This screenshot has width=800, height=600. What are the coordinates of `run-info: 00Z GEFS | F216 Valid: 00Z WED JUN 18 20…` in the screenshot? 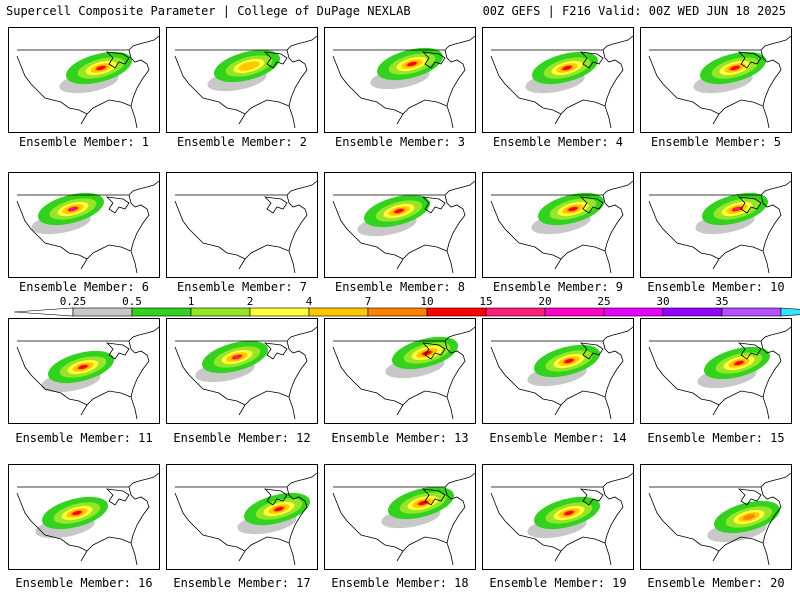 It's located at (634, 11).